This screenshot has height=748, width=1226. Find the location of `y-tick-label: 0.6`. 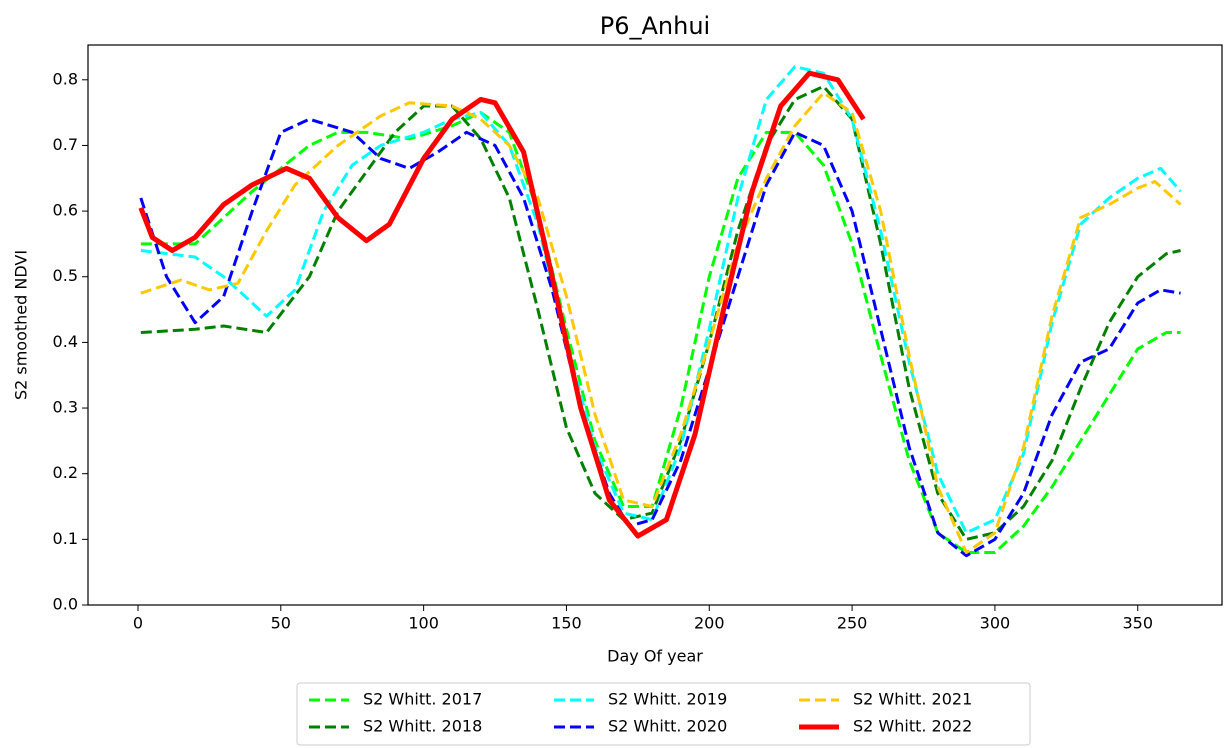

y-tick-label: 0.6 is located at coordinates (65, 210).